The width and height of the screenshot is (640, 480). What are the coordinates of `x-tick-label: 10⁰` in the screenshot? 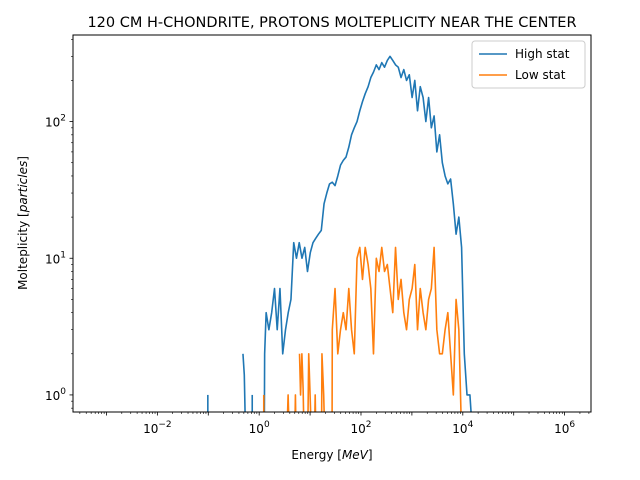 It's located at (259, 428).